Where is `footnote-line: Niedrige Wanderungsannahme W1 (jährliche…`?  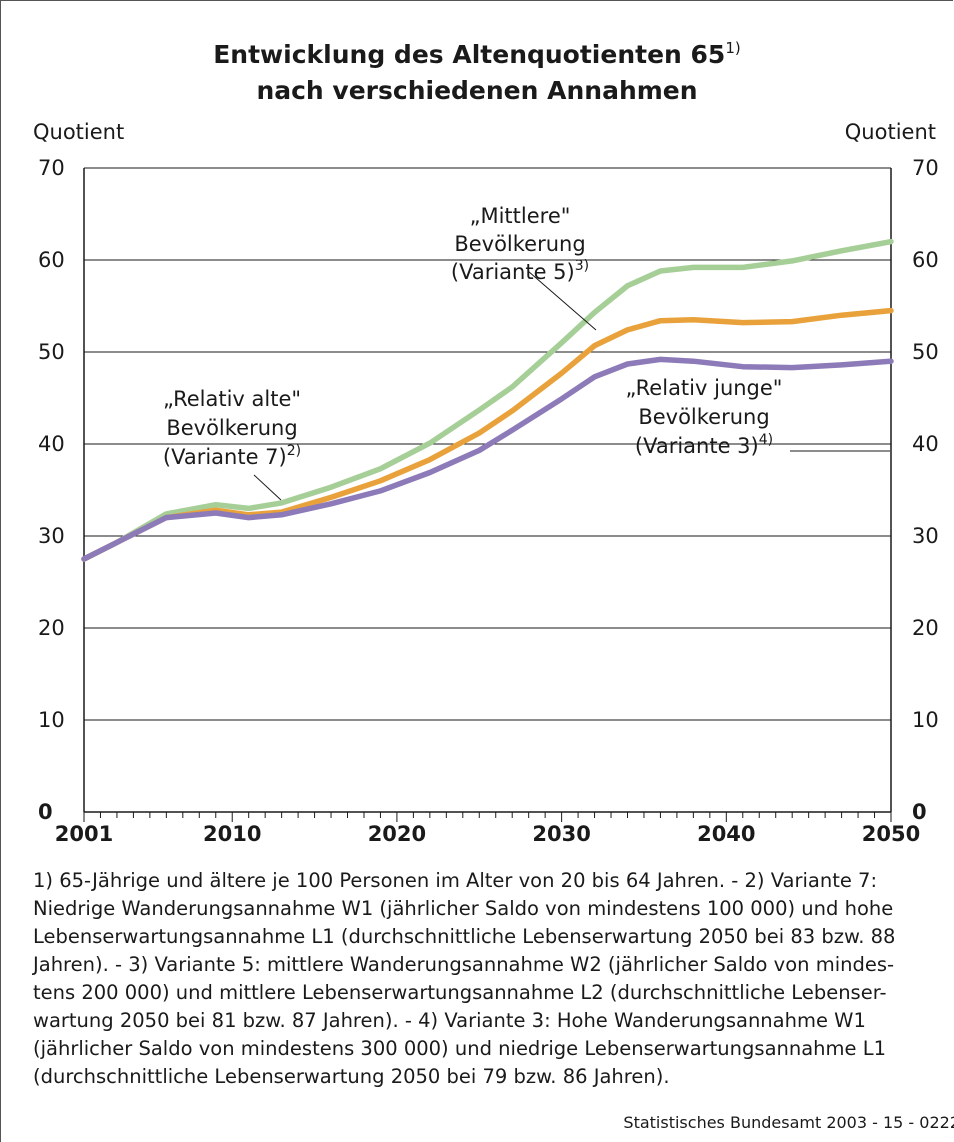 footnote-line: Niedrige Wanderungsannahme W1 (jährliche… is located at coordinates (463, 908).